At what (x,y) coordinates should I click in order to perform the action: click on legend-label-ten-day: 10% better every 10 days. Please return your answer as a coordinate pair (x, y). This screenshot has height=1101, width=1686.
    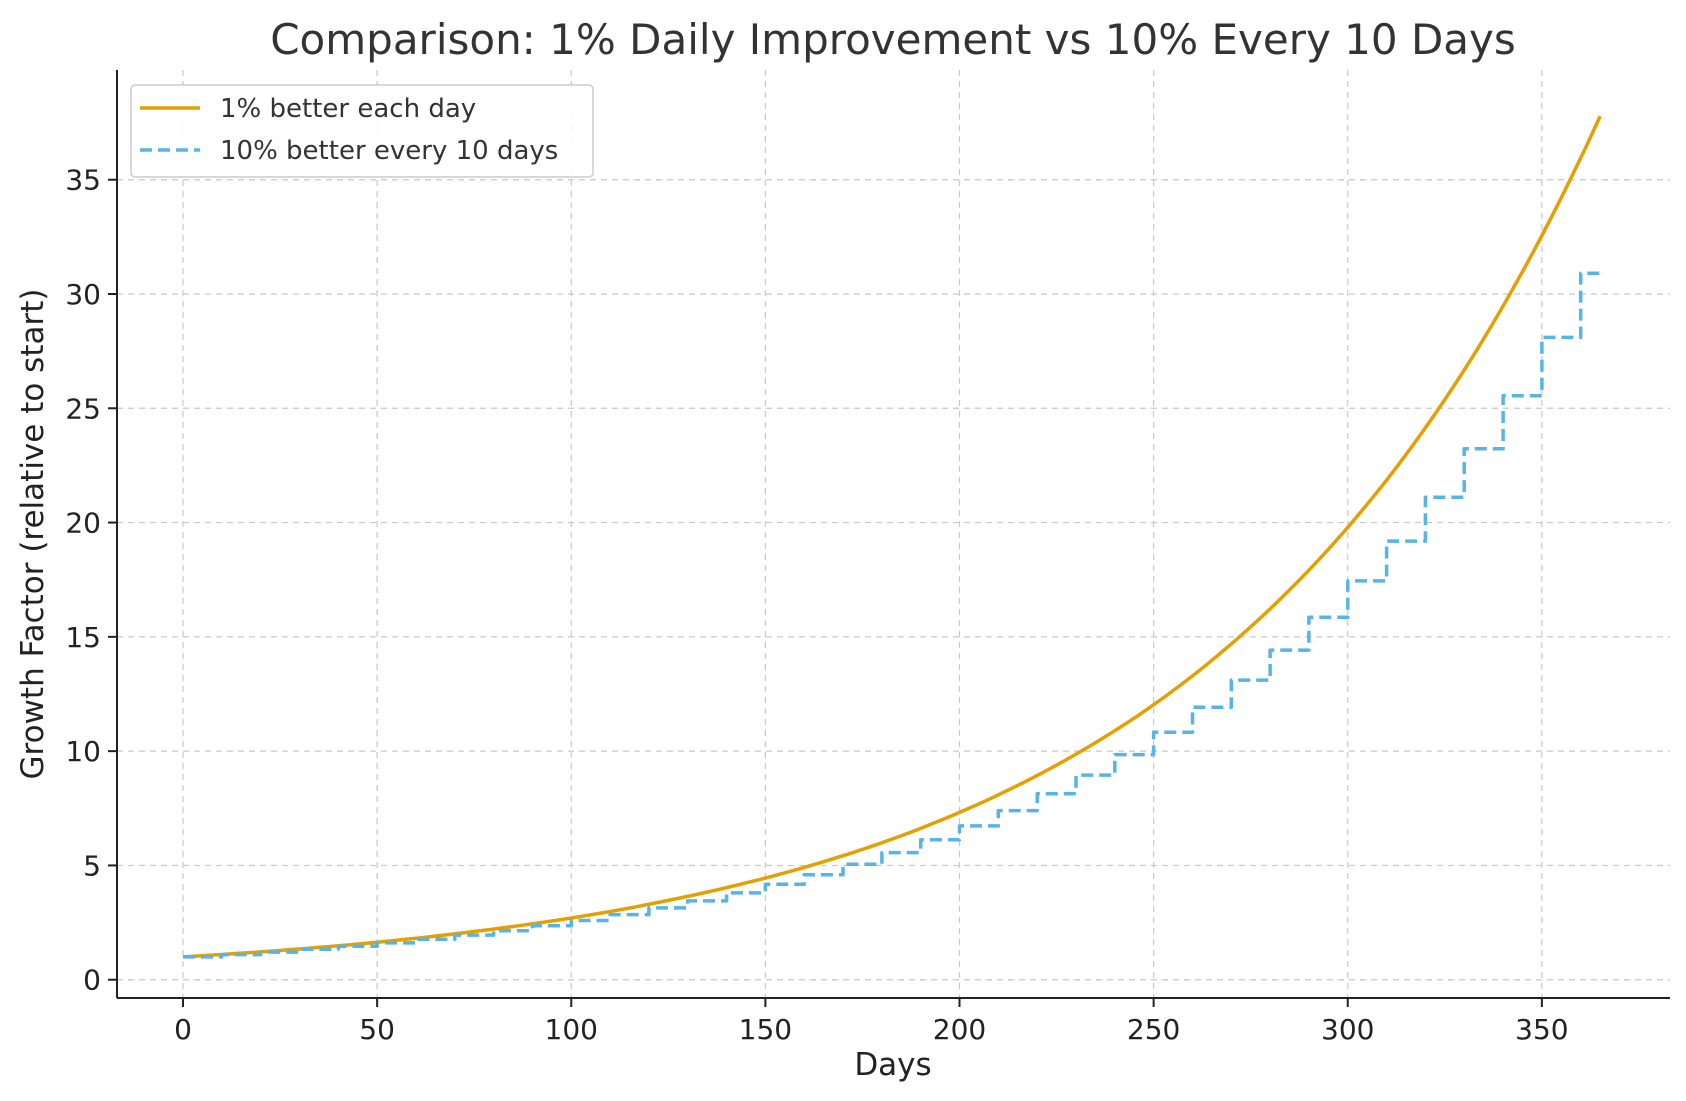
    Looking at the image, I should click on (389, 151).